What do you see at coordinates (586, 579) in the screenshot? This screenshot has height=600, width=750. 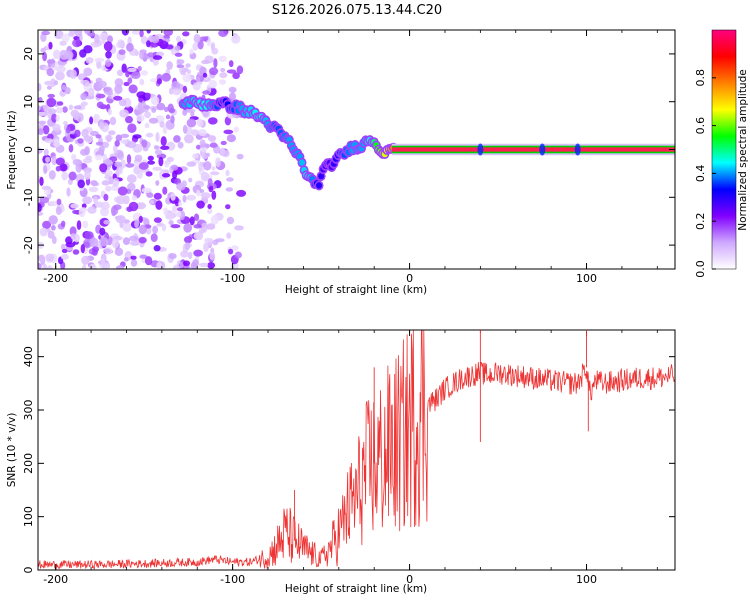 I see `x-tick-label: 100` at bounding box center [586, 579].